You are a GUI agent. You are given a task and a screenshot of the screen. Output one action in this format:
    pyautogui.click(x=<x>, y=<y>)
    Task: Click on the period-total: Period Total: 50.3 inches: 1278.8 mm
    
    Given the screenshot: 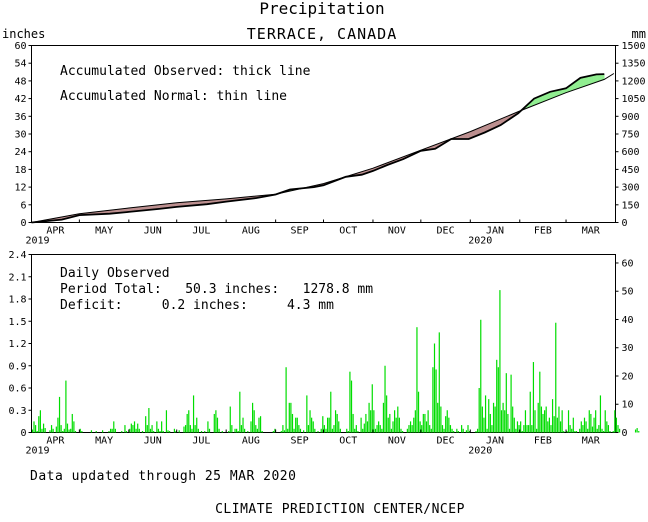 What is the action you would take?
    pyautogui.click(x=216, y=289)
    